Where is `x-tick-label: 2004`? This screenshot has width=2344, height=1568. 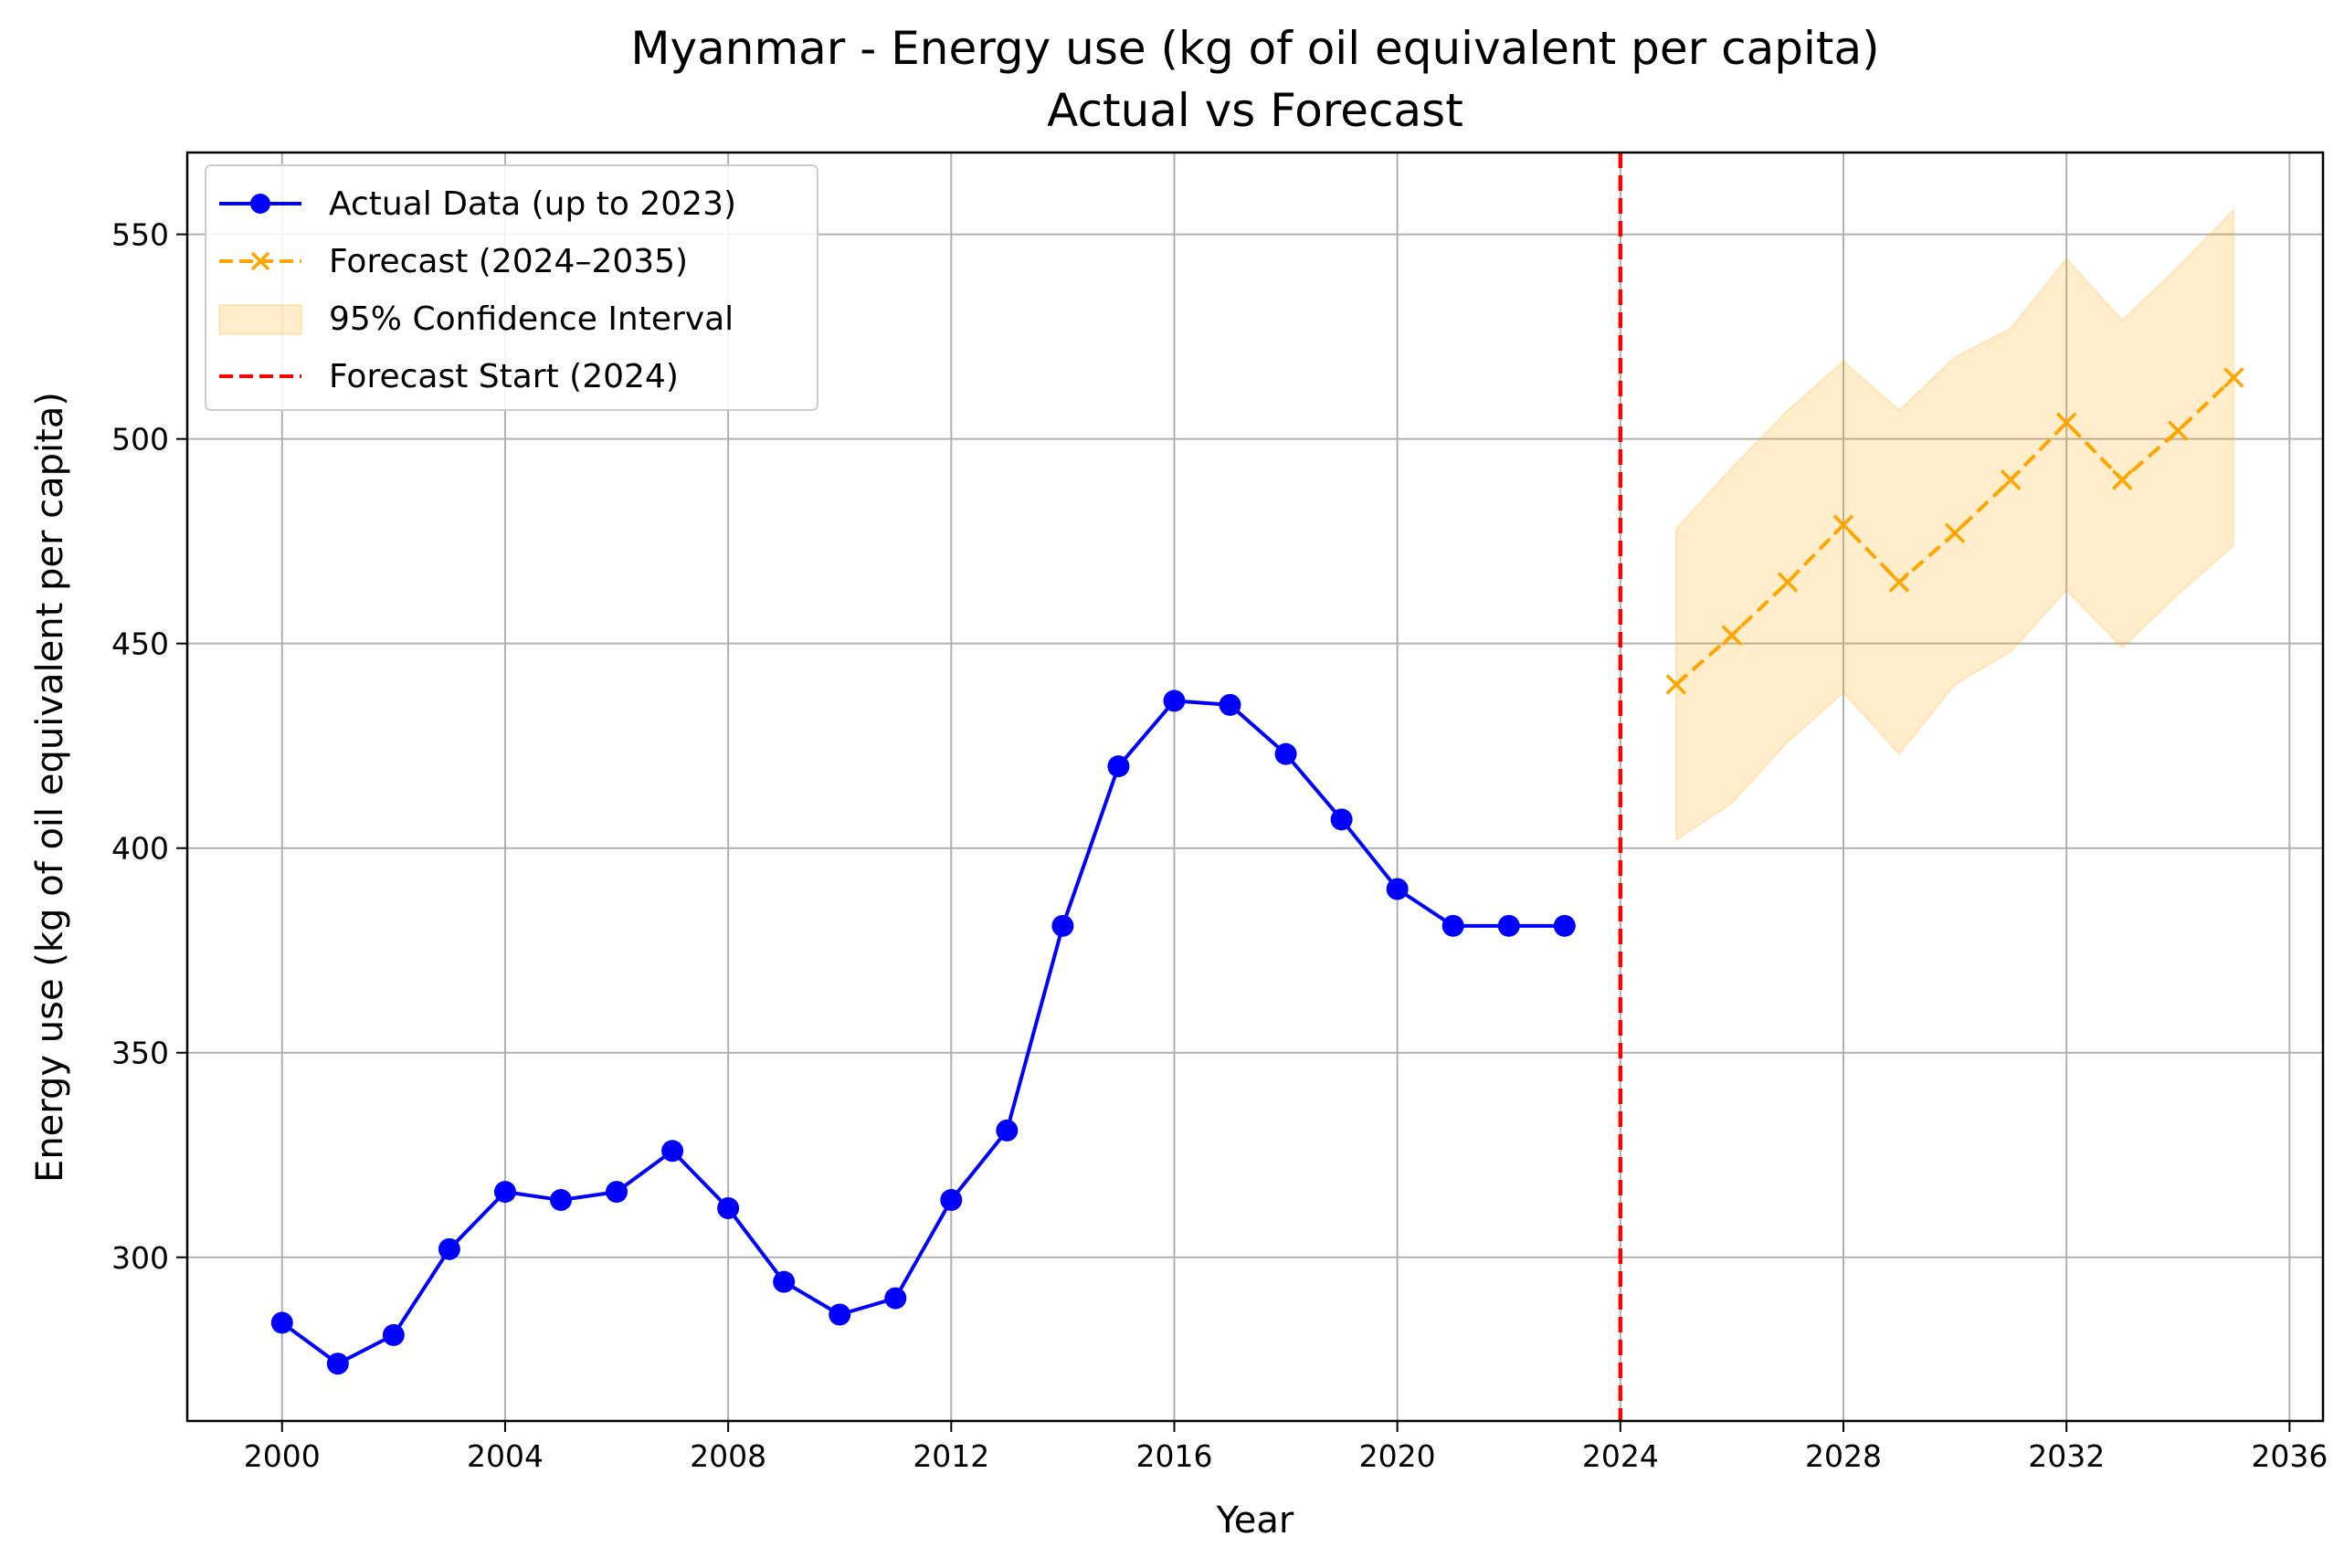 x-tick-label: 2004 is located at coordinates (506, 1456).